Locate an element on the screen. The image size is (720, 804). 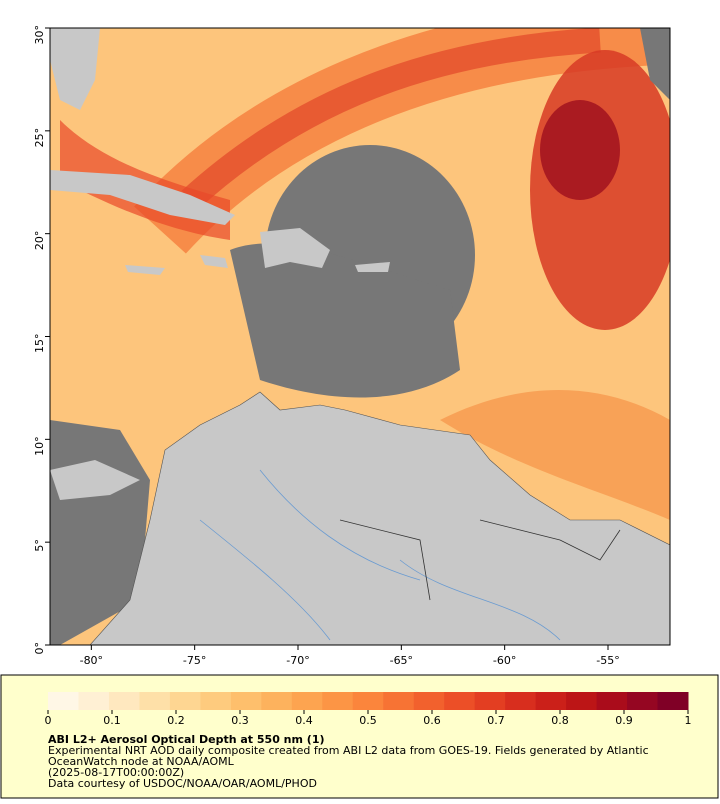
y-tick-label: 20° is located at coordinates (39, 241).